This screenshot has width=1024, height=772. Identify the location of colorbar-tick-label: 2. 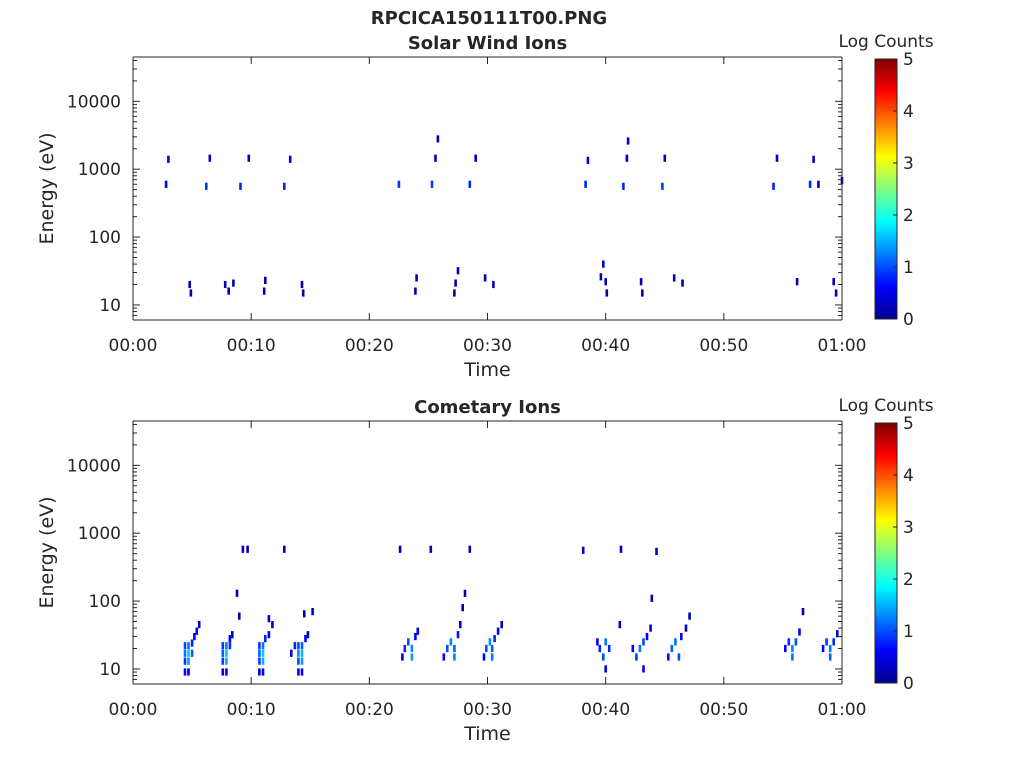
(908, 580).